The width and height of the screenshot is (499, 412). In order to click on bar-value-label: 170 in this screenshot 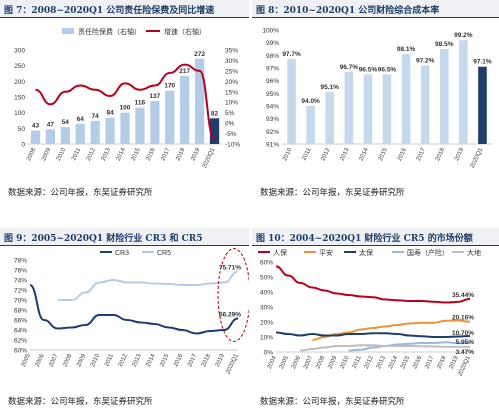, I will do `click(169, 86)`.